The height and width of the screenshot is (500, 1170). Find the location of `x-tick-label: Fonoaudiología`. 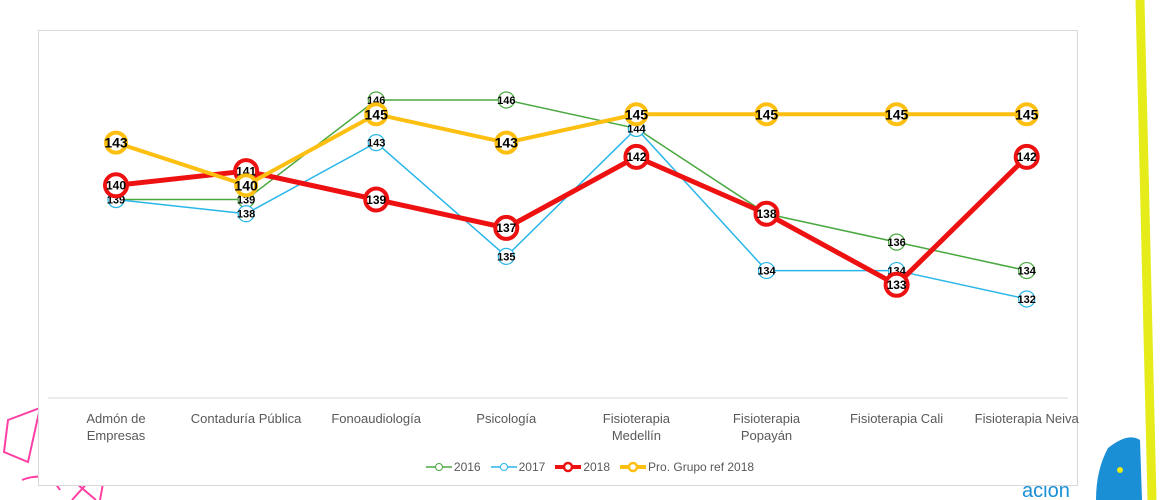

x-tick-label: Fonoaudiología is located at coordinates (376, 418).